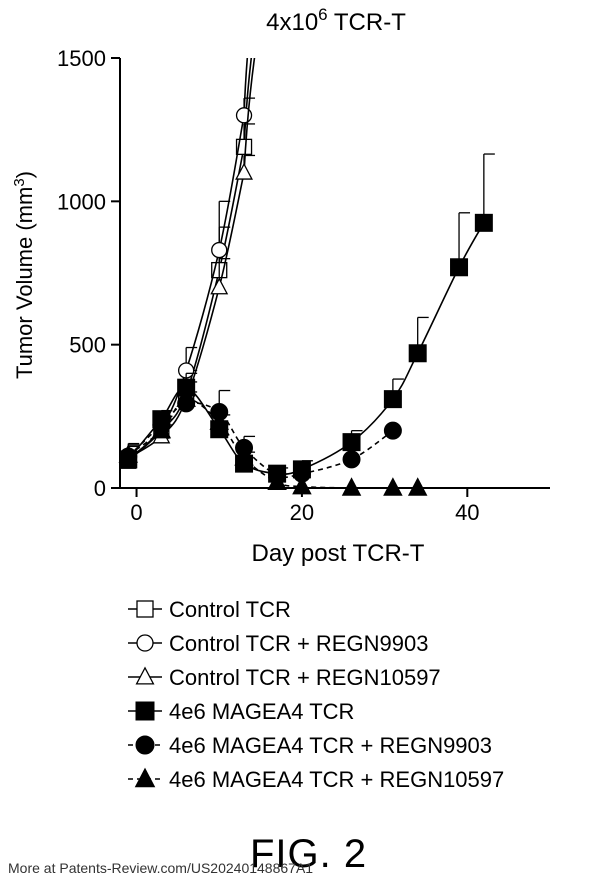 The image size is (603, 888). What do you see at coordinates (261, 711) in the screenshot?
I see `legend-label: 4e6 MAGEA4 TCR` at bounding box center [261, 711].